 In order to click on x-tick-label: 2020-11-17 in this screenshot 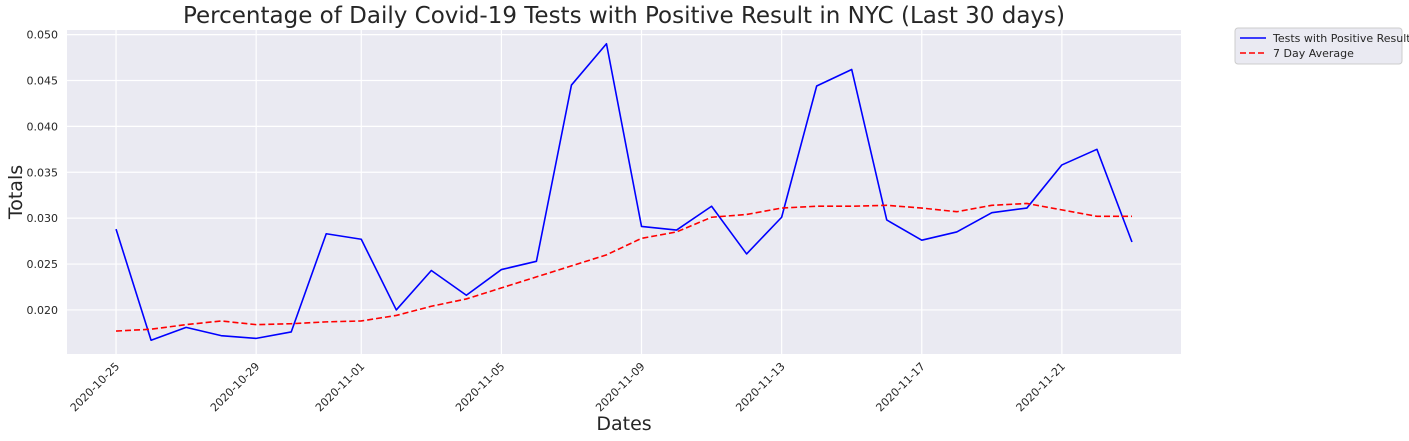, I will do `click(900, 387)`.